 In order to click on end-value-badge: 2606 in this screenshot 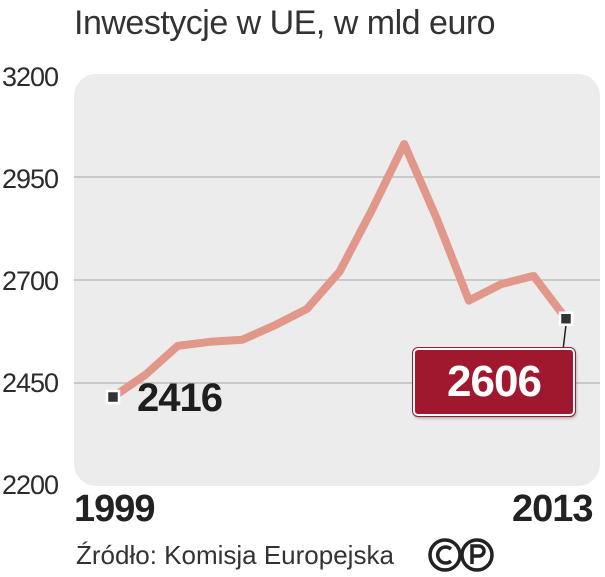, I will do `click(494, 382)`.